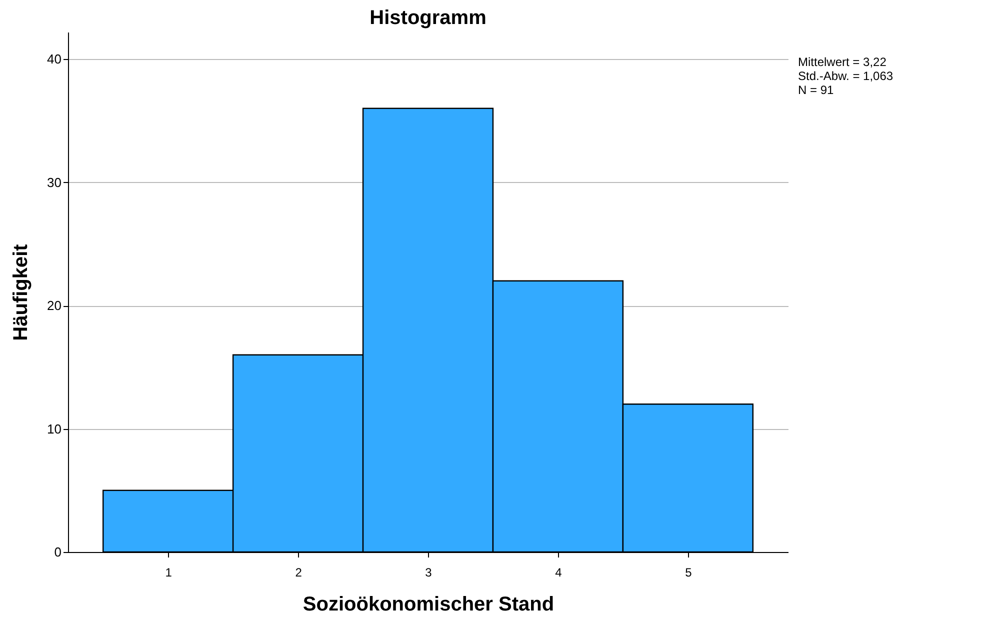 The height and width of the screenshot is (637, 983). Describe the element at coordinates (298, 573) in the screenshot. I see `x-tick-label: 2` at that location.